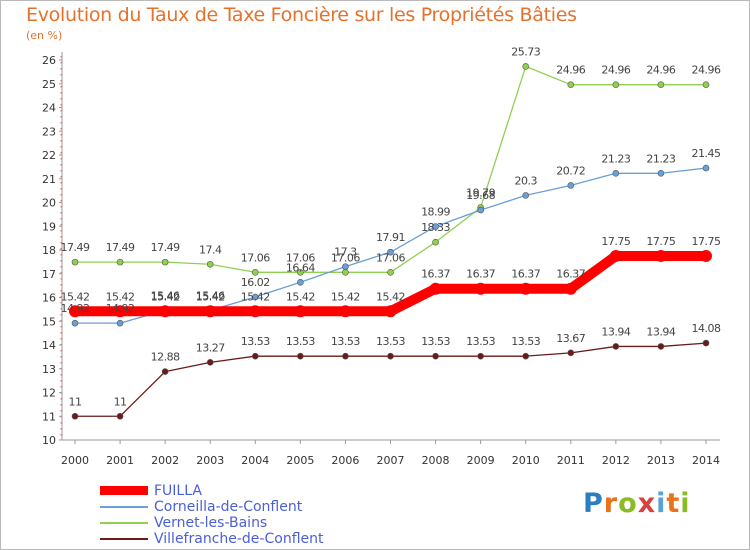  I want to click on y-tick-label: 24, so click(49, 108).